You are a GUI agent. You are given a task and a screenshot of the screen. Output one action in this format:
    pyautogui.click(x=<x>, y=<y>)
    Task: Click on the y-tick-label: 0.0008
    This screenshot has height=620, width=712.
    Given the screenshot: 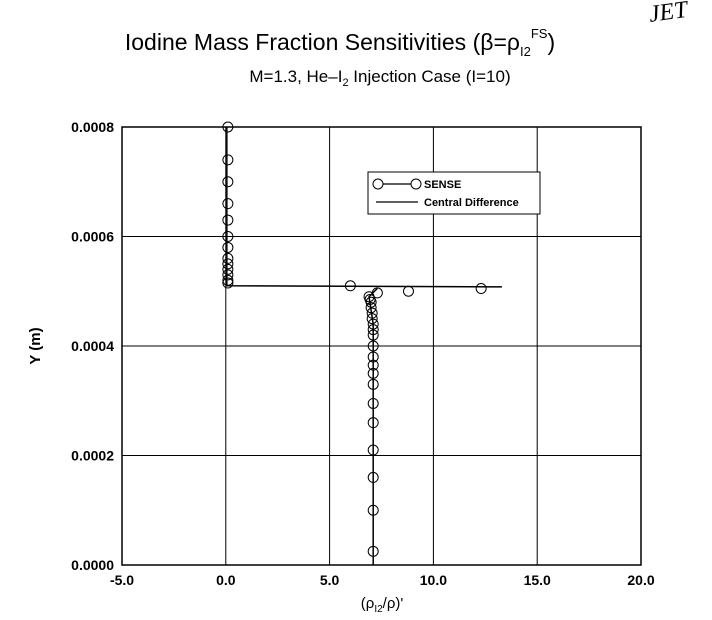 What is the action you would take?
    pyautogui.click(x=92, y=127)
    